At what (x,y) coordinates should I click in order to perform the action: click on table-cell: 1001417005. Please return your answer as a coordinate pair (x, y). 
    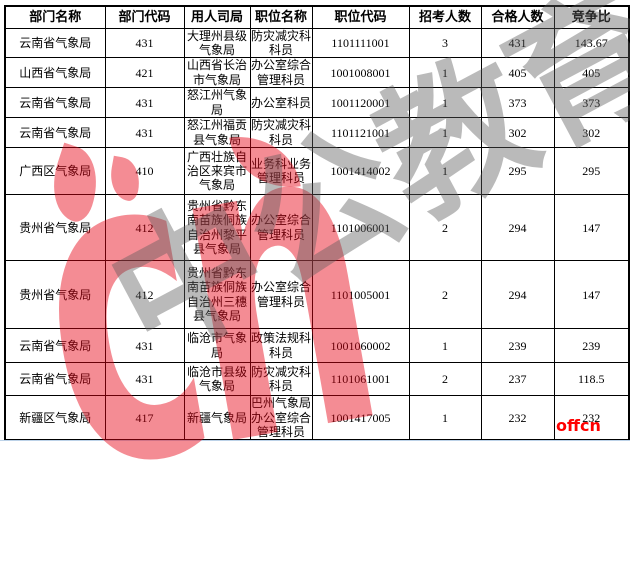
    Looking at the image, I should click on (360, 418).